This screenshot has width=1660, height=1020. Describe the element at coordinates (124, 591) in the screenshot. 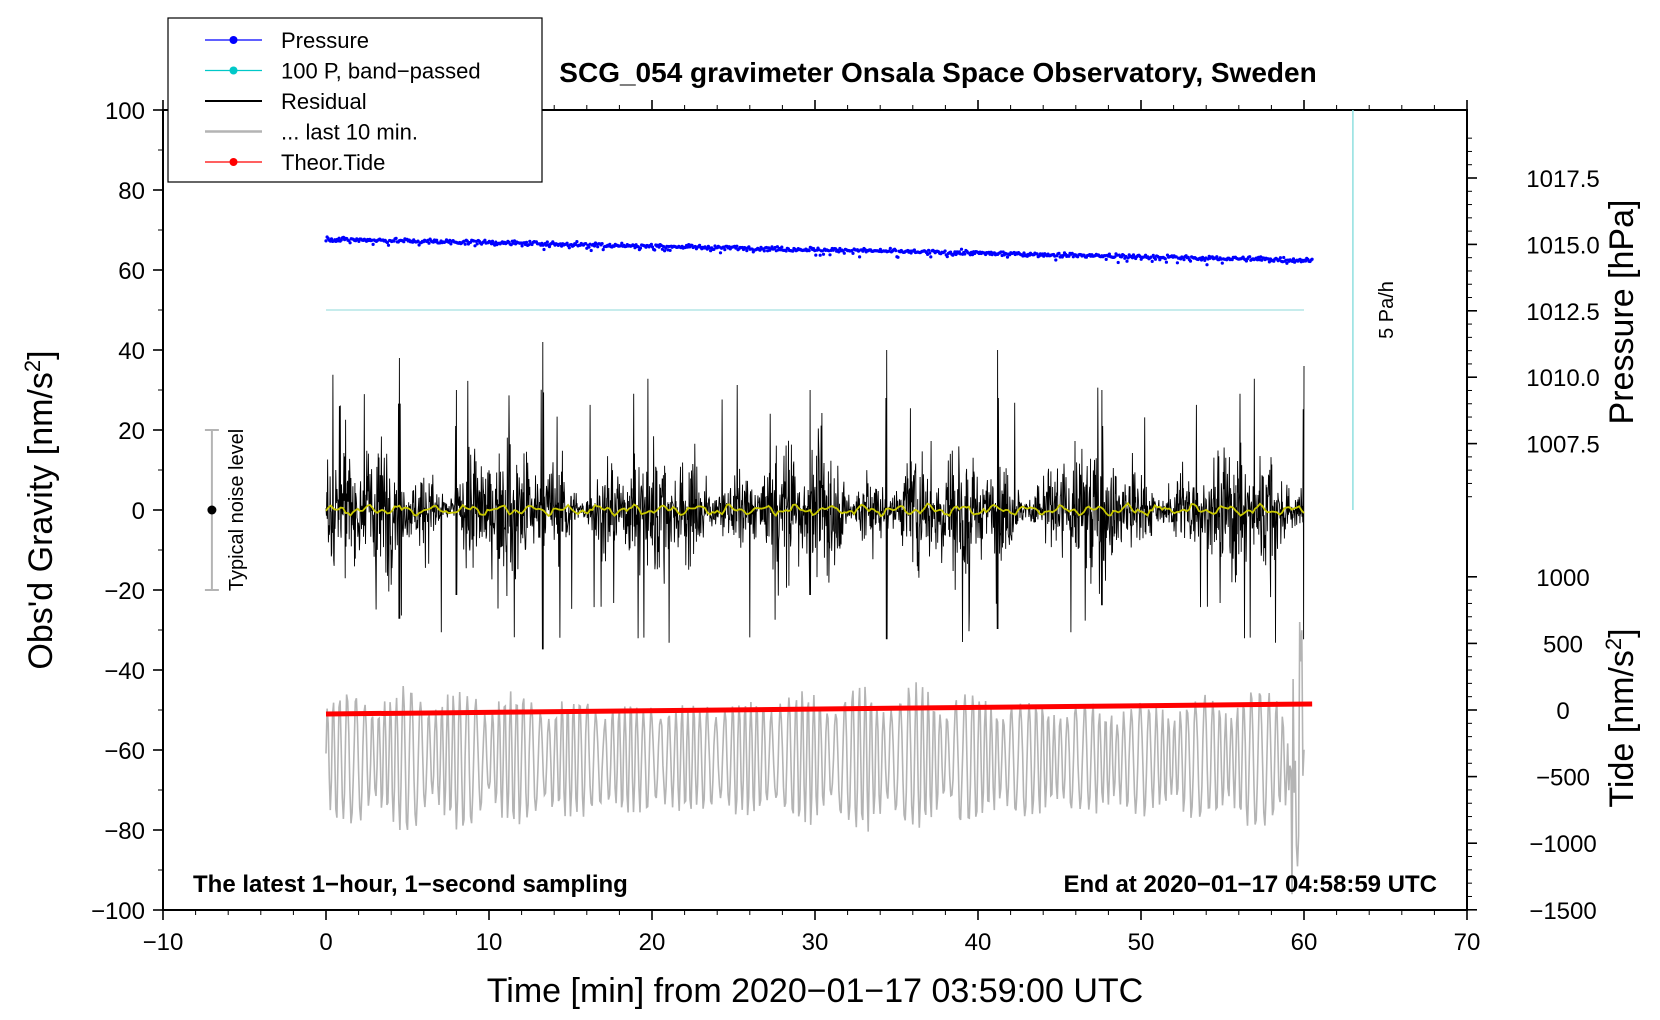

I see `y-tick-label: −20` at that location.